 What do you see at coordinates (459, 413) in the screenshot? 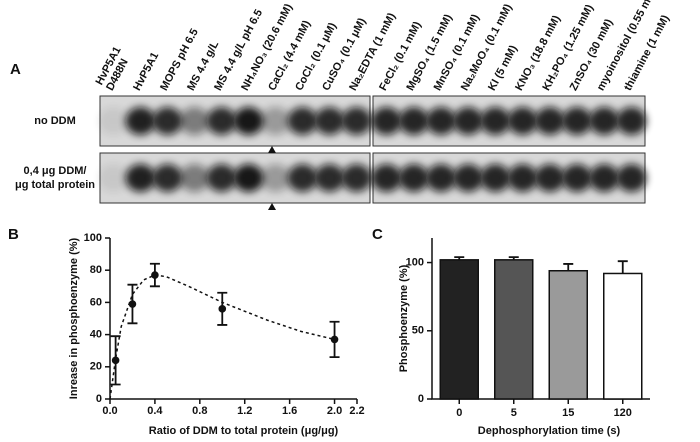
I see `x-tick-label: 0` at bounding box center [459, 413].